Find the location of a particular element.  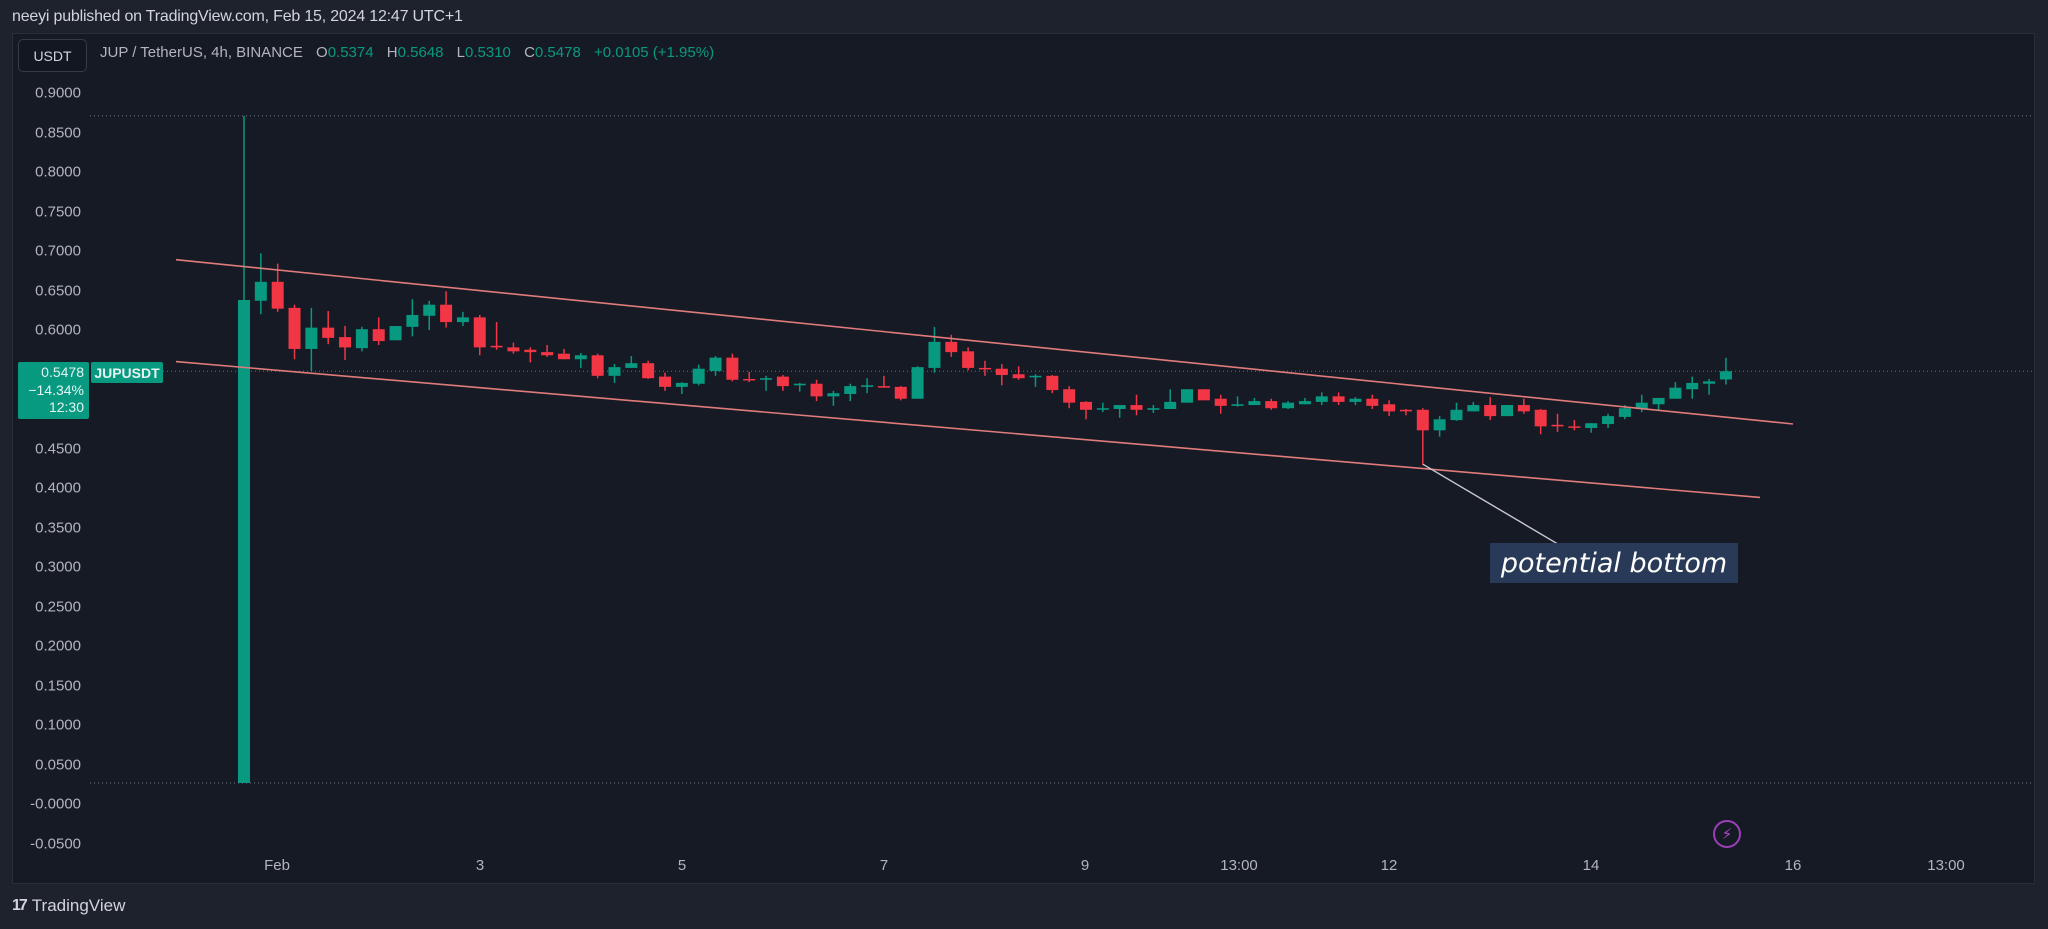

x-tick-label: Feb is located at coordinates (277, 865).